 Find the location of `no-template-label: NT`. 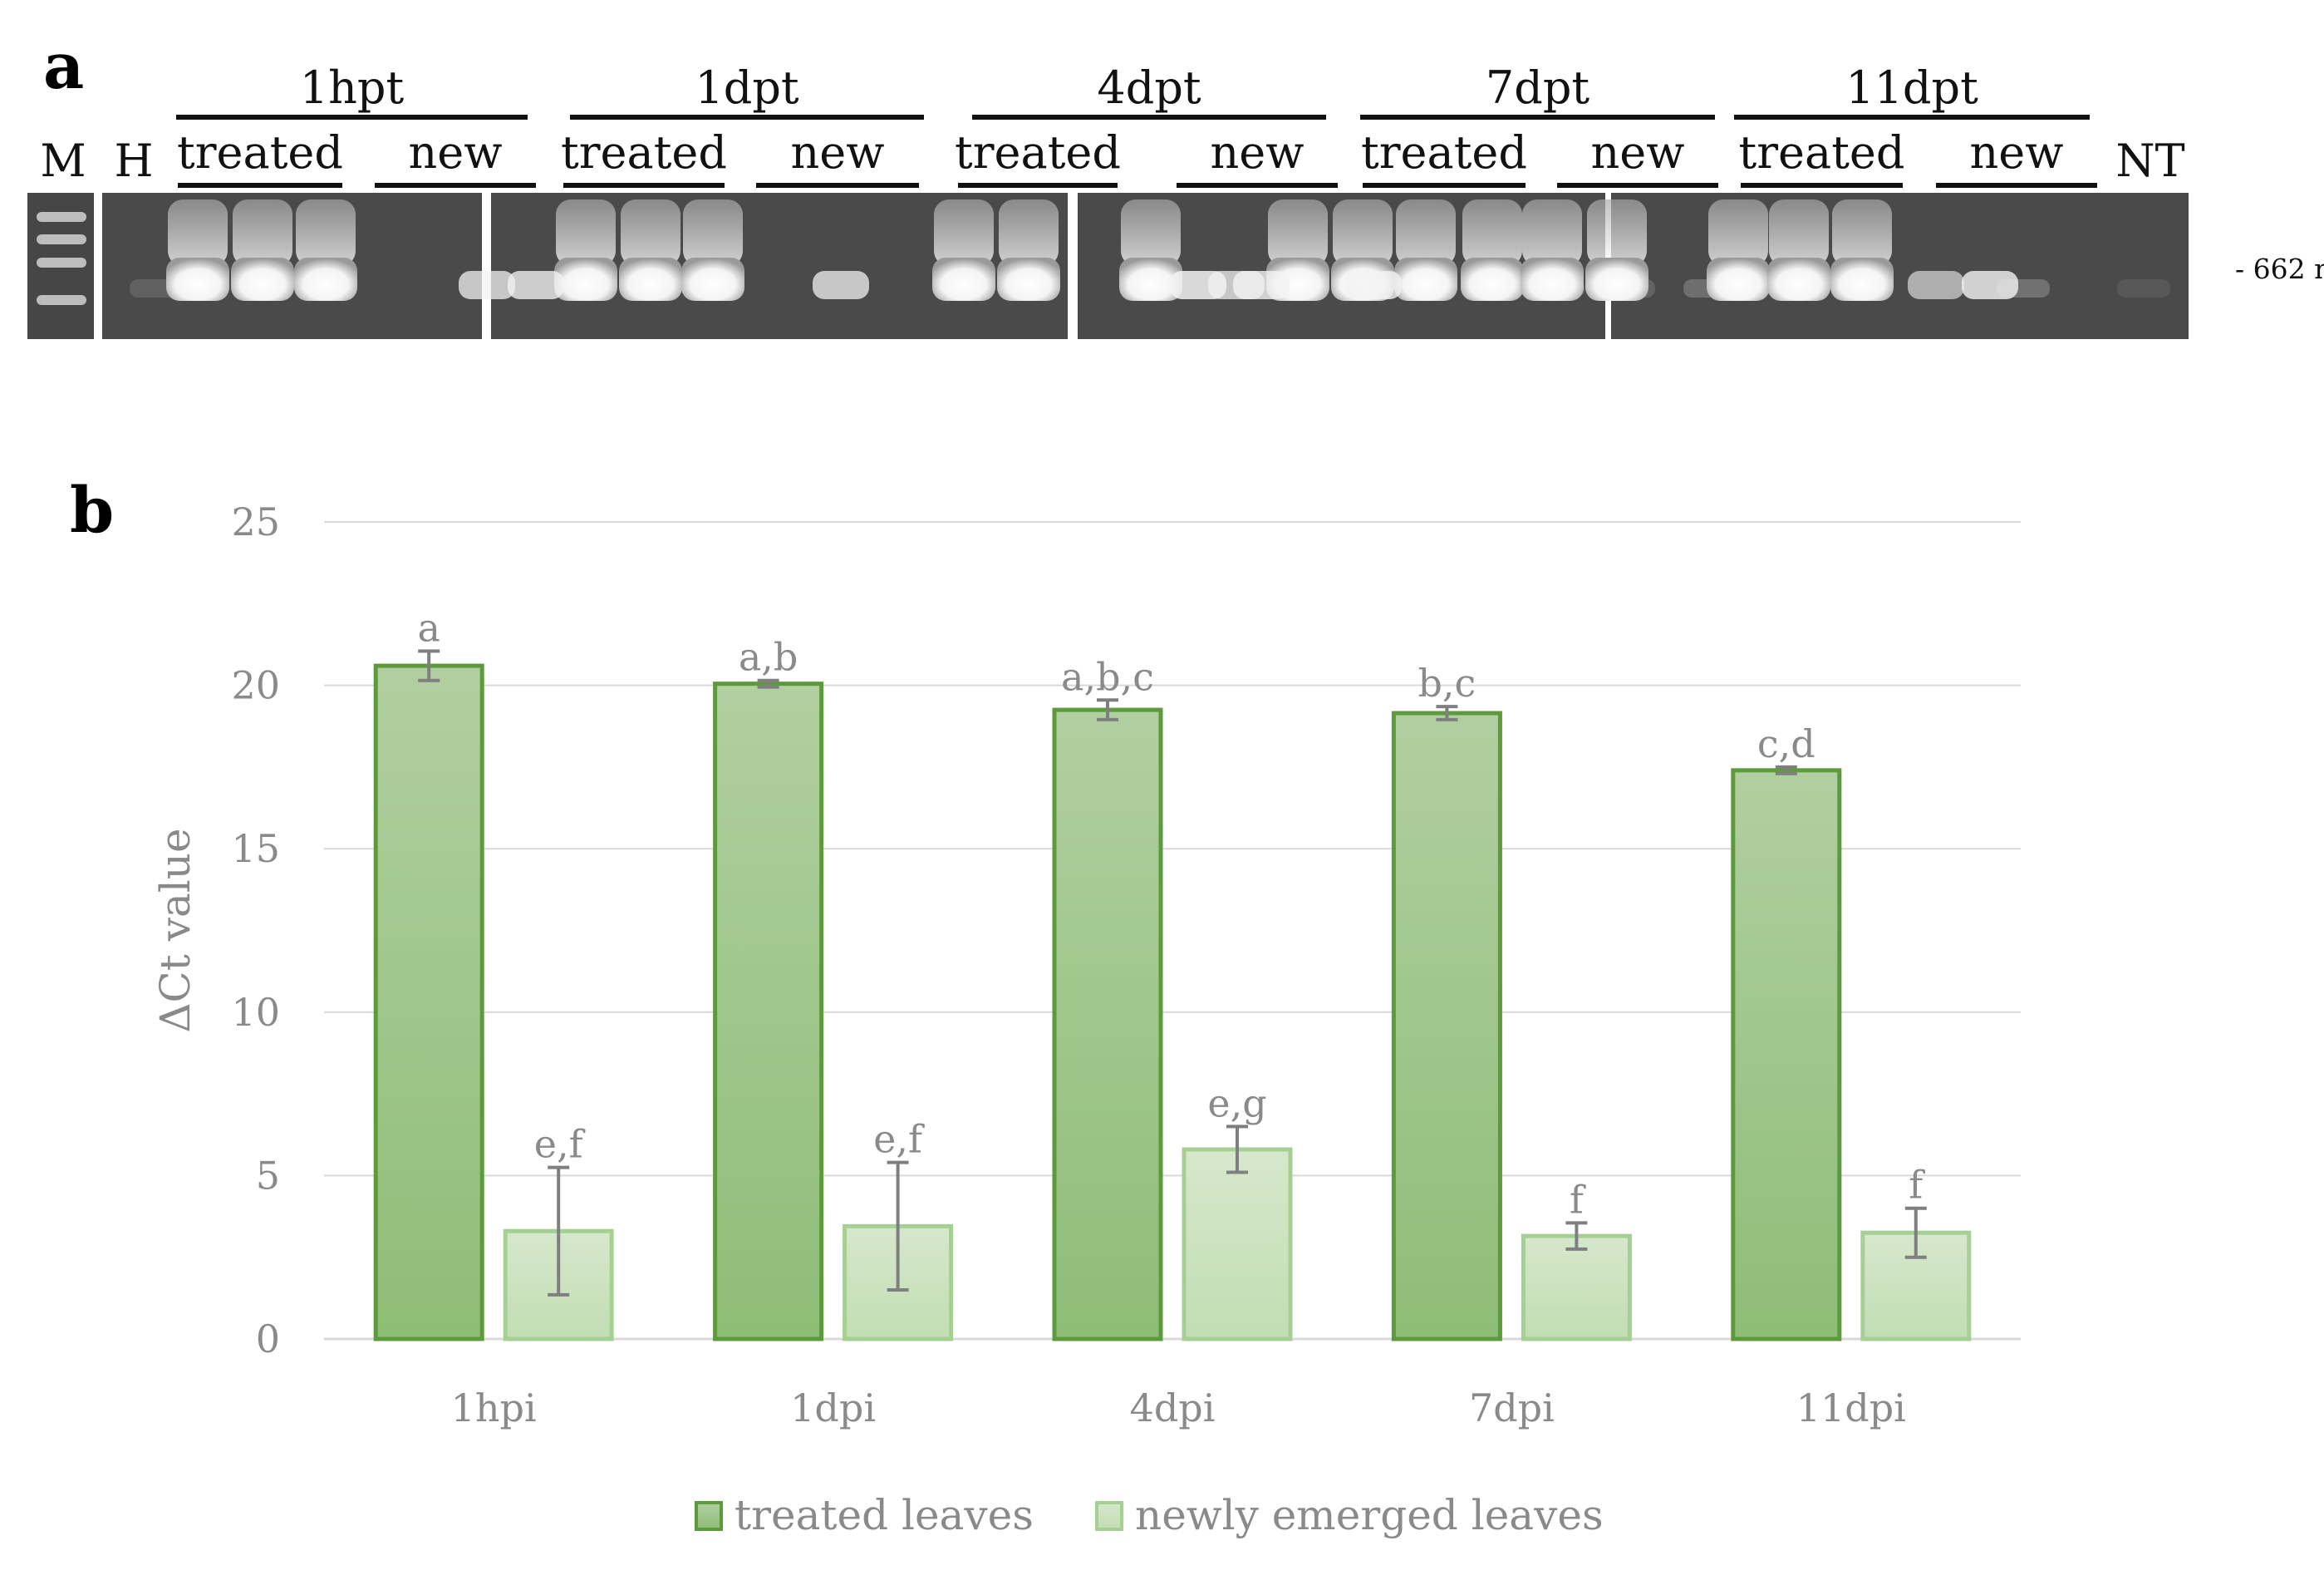

no-template-label: NT is located at coordinates (2149, 161).